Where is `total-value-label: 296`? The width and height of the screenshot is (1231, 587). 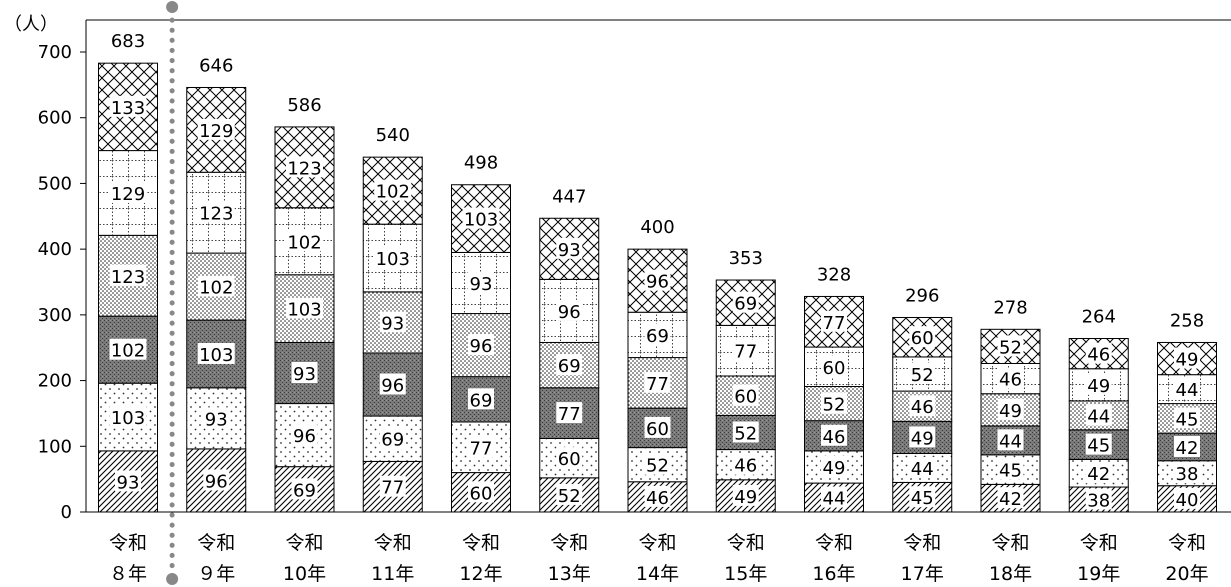
total-value-label: 296 is located at coordinates (922, 295).